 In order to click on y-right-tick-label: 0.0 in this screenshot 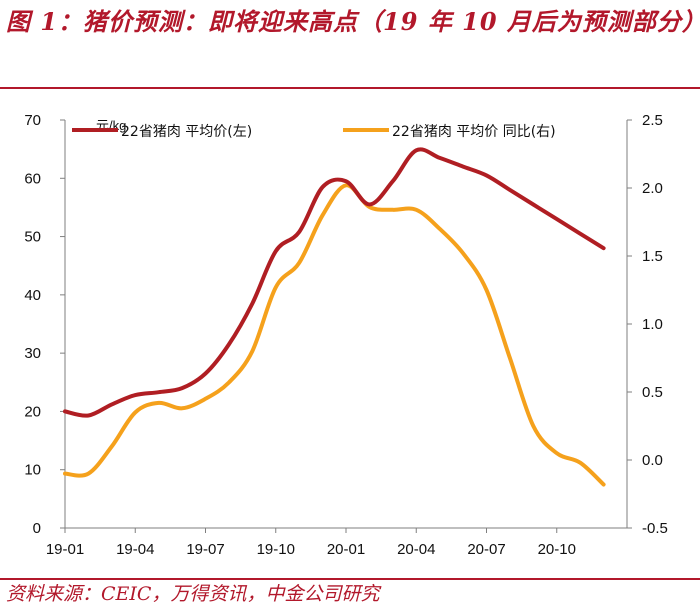, I will do `click(652, 460)`.